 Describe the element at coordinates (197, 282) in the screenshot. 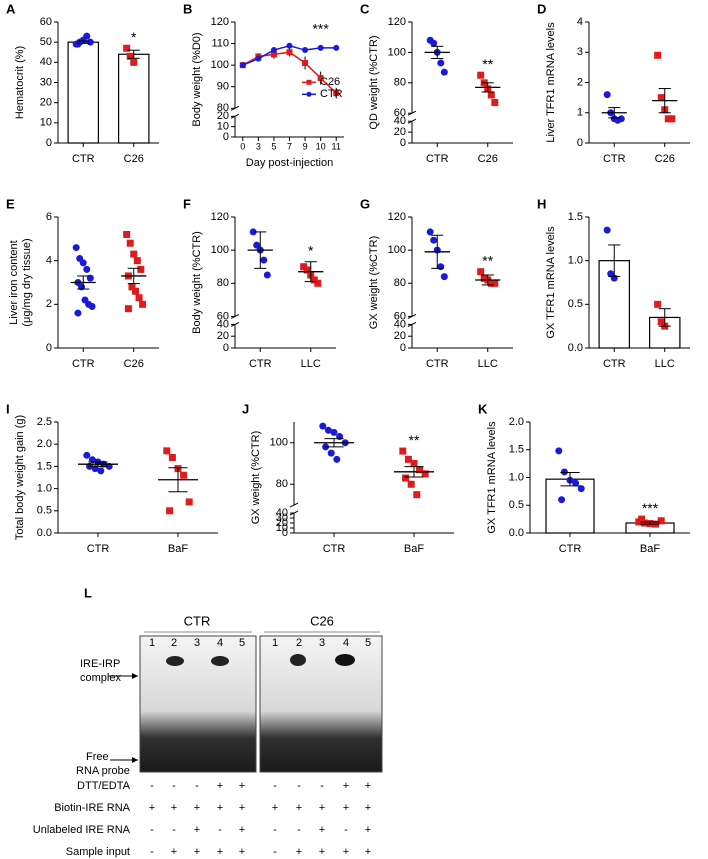

I see `y-axis-label: Body weight (%CTR)` at that location.